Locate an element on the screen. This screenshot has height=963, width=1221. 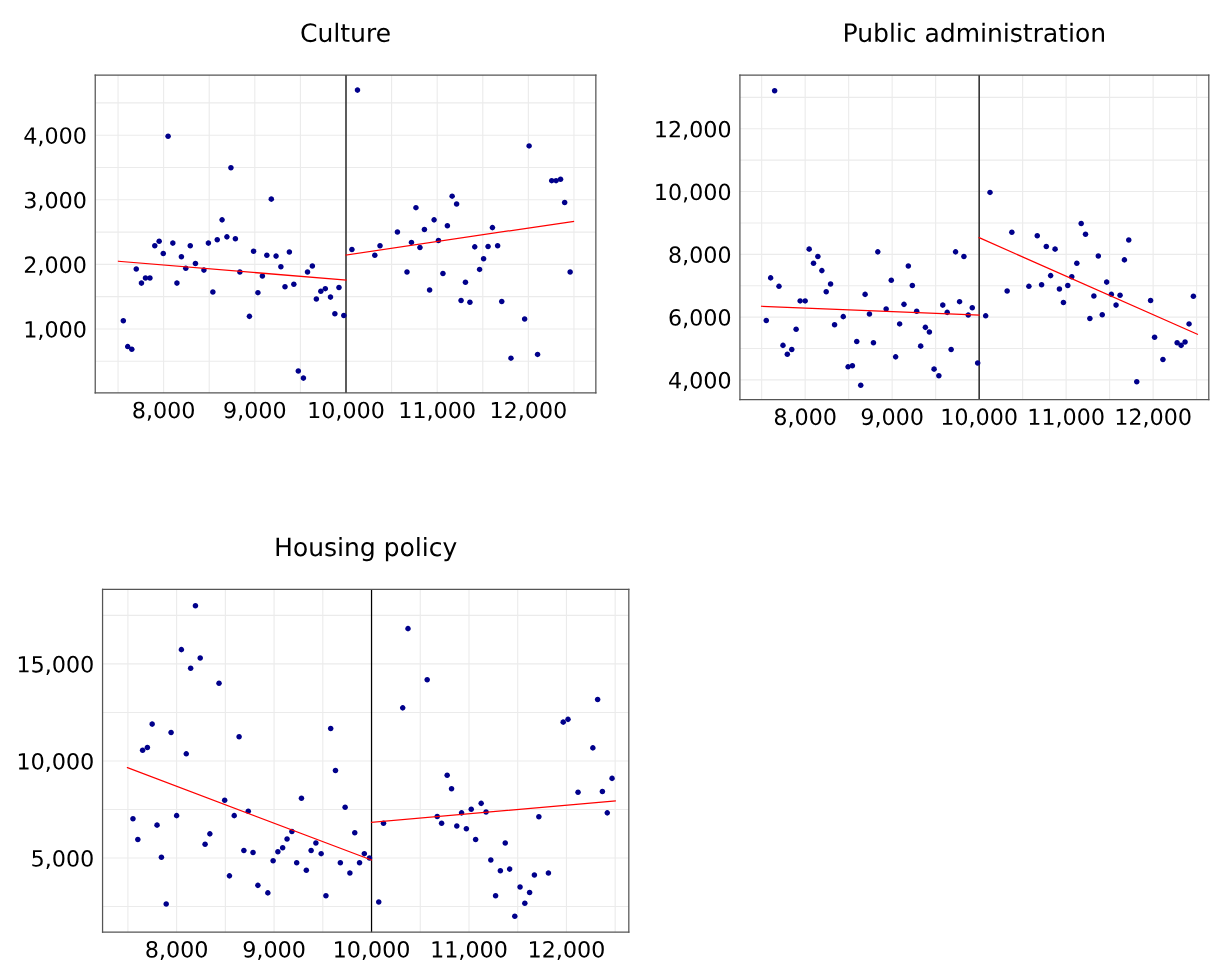
y-tick-label: 6,000 is located at coordinates (700, 319).